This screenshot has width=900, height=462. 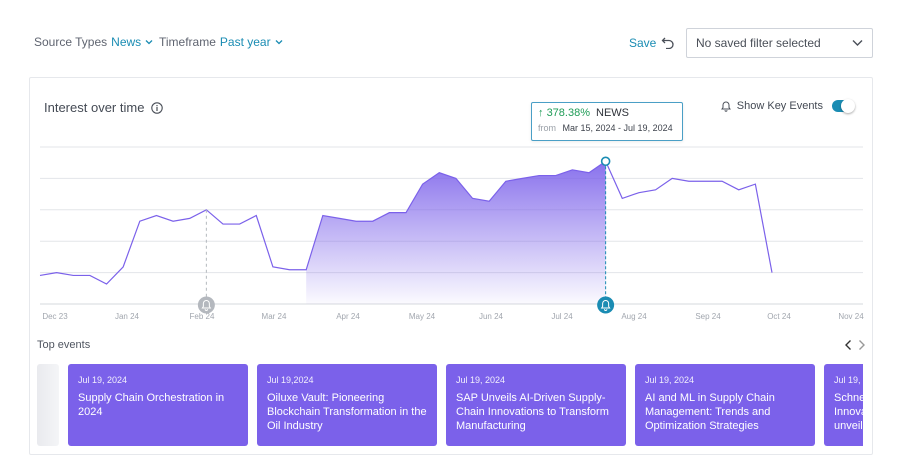 What do you see at coordinates (605, 161) in the screenshot?
I see `highlight-point` at bounding box center [605, 161].